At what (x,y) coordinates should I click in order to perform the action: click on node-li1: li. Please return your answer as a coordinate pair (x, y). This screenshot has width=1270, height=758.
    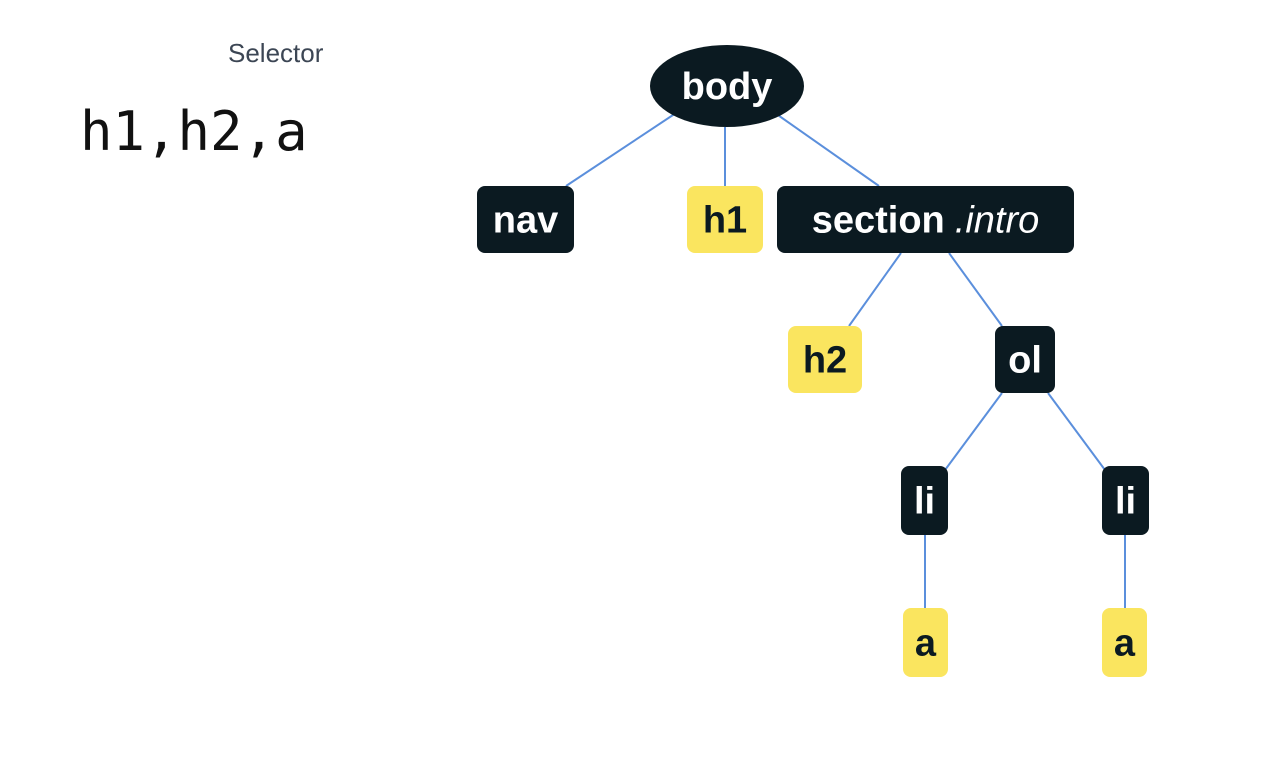
    Looking at the image, I should click on (924, 500).